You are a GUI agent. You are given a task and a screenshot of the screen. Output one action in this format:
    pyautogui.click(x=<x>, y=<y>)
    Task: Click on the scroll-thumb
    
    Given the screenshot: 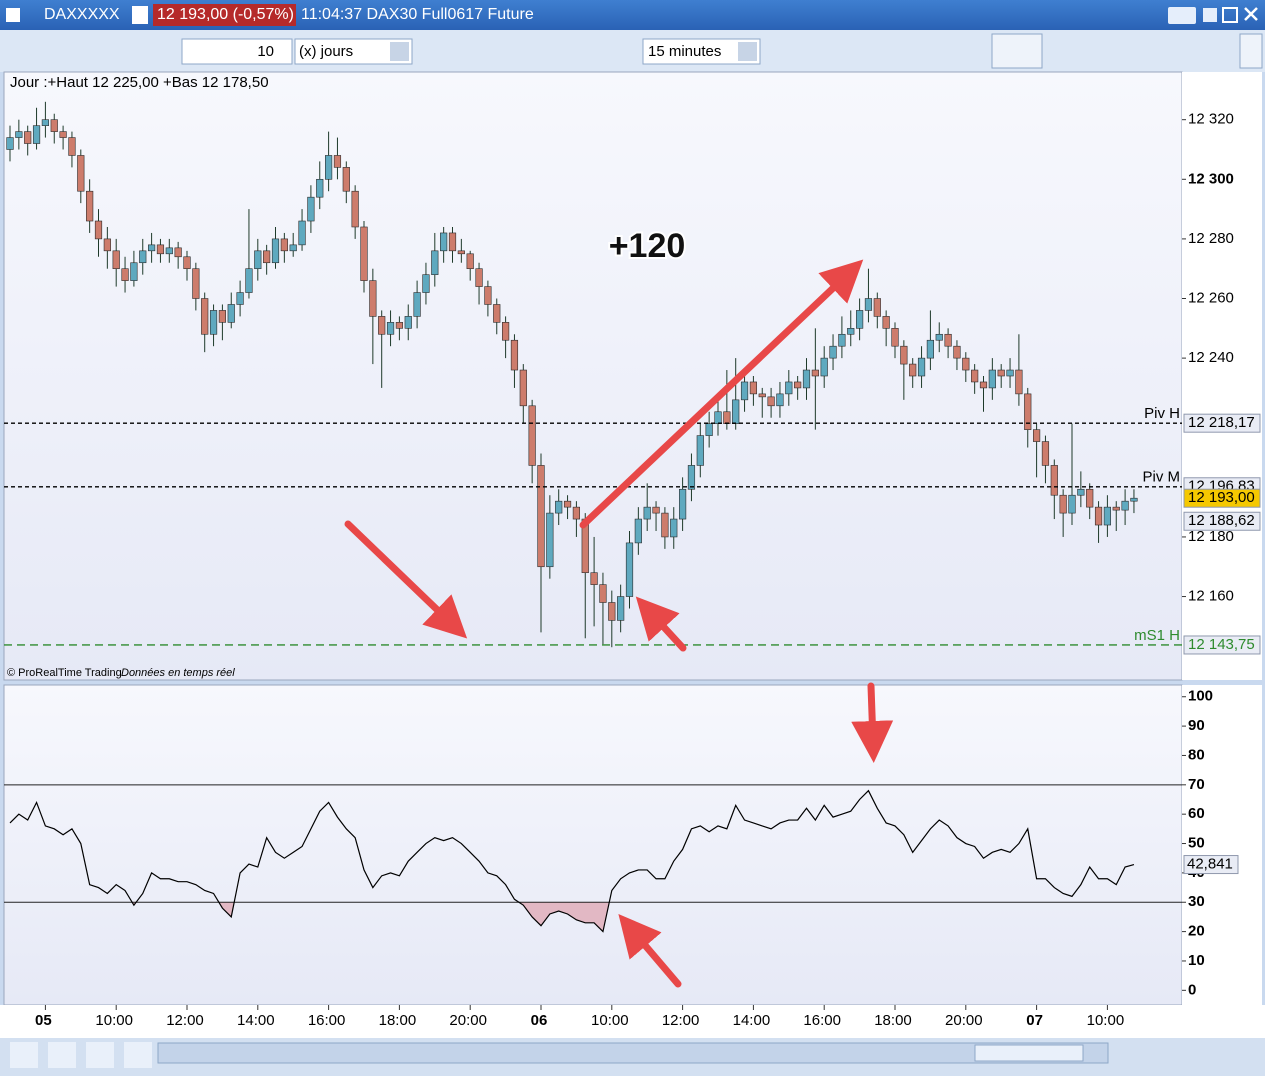 What is the action you would take?
    pyautogui.click(x=1029, y=1053)
    